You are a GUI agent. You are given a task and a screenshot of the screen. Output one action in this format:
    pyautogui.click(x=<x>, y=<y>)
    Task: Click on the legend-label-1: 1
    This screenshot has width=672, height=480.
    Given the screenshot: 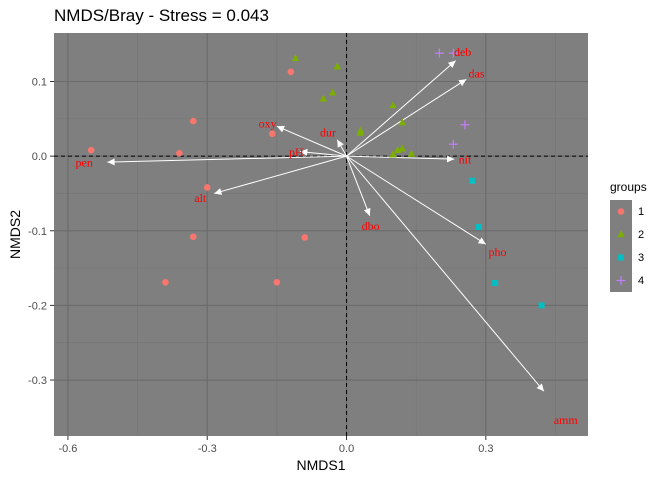 What is the action you would take?
    pyautogui.click(x=641, y=211)
    